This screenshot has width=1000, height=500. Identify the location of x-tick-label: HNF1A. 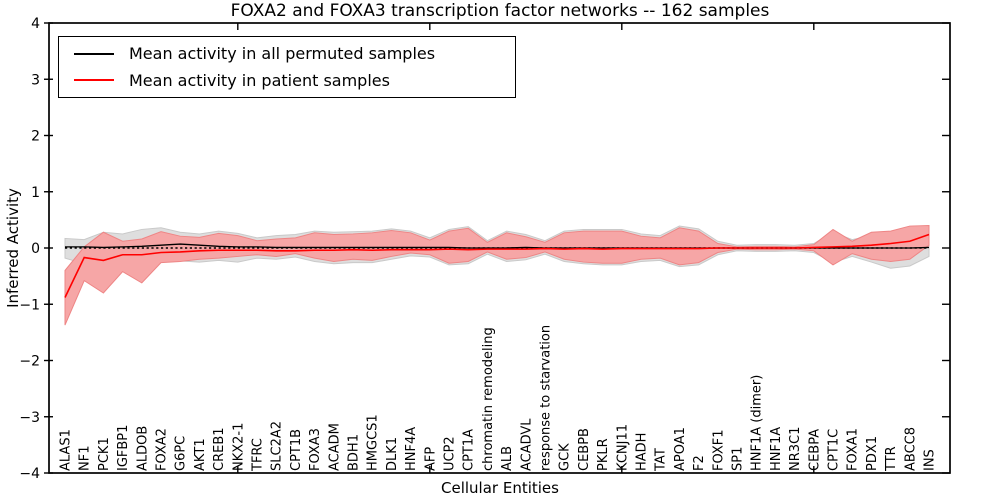
(776, 449).